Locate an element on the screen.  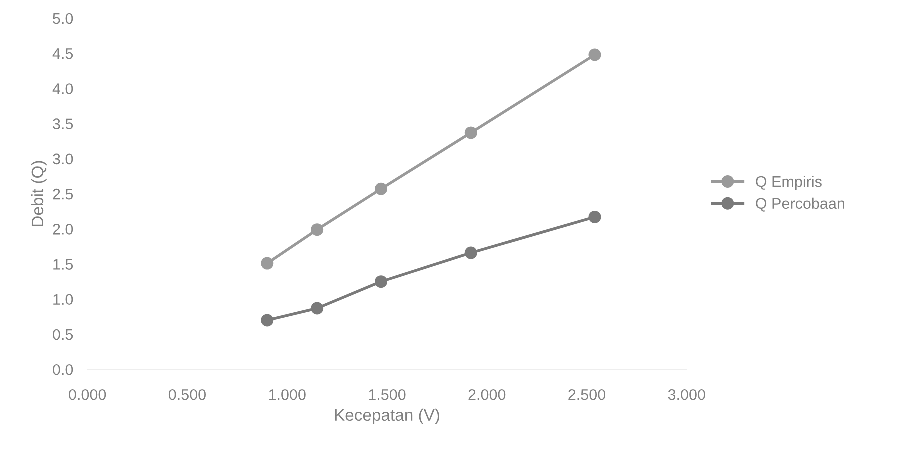
y-tick-label: 2.0 is located at coordinates (63, 229).